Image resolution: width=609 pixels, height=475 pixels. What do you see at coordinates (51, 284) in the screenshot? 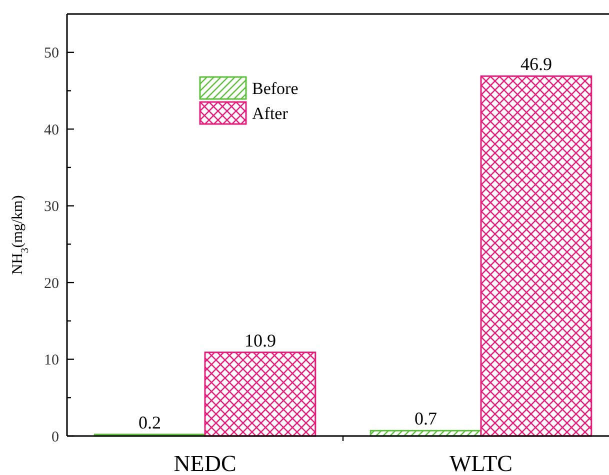
I see `y-tick-label: 20` at bounding box center [51, 284].